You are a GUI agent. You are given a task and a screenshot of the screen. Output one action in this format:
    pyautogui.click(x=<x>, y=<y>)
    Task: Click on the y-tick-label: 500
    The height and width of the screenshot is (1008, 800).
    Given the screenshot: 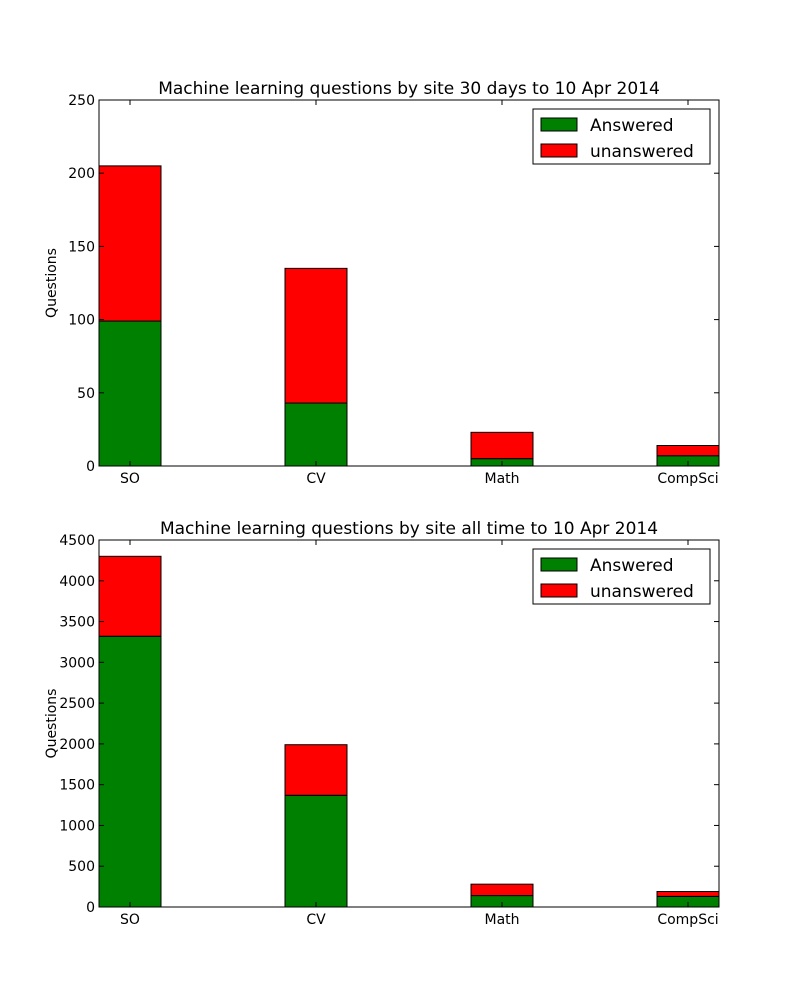 What is the action you would take?
    pyautogui.click(x=81, y=867)
    